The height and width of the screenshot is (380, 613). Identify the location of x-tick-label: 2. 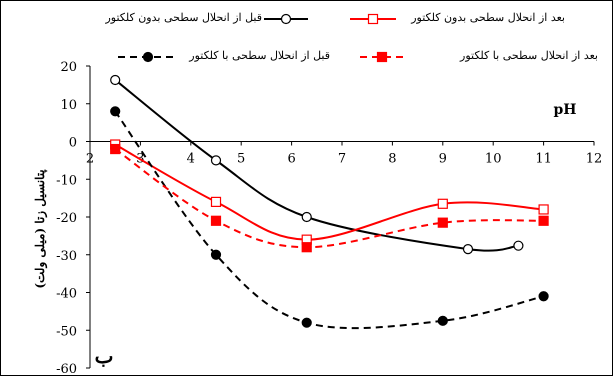
(90, 159).